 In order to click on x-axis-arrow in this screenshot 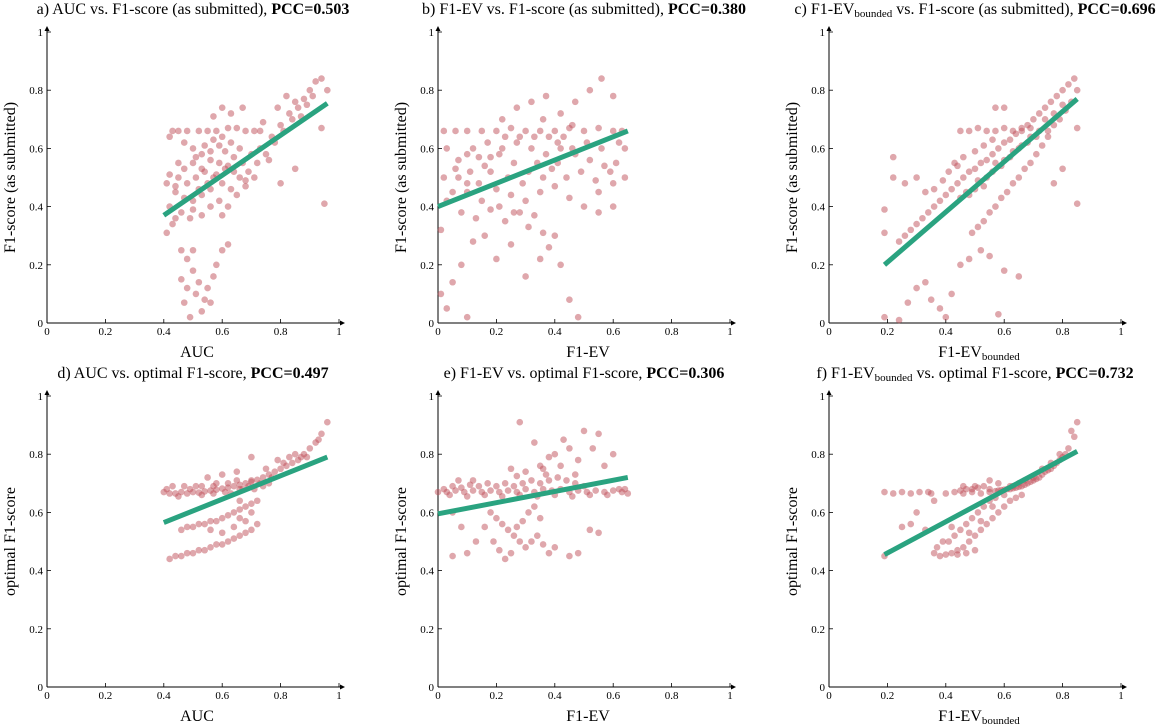, I will do `click(1124, 323)`.